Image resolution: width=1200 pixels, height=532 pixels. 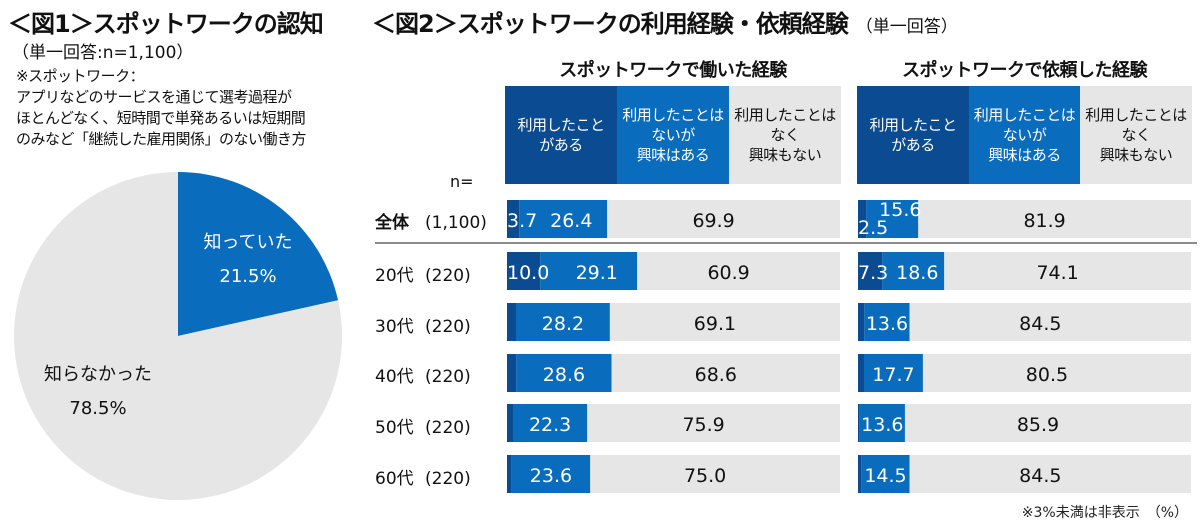 I want to click on bar-value-label: 18.6, so click(x=917, y=273).